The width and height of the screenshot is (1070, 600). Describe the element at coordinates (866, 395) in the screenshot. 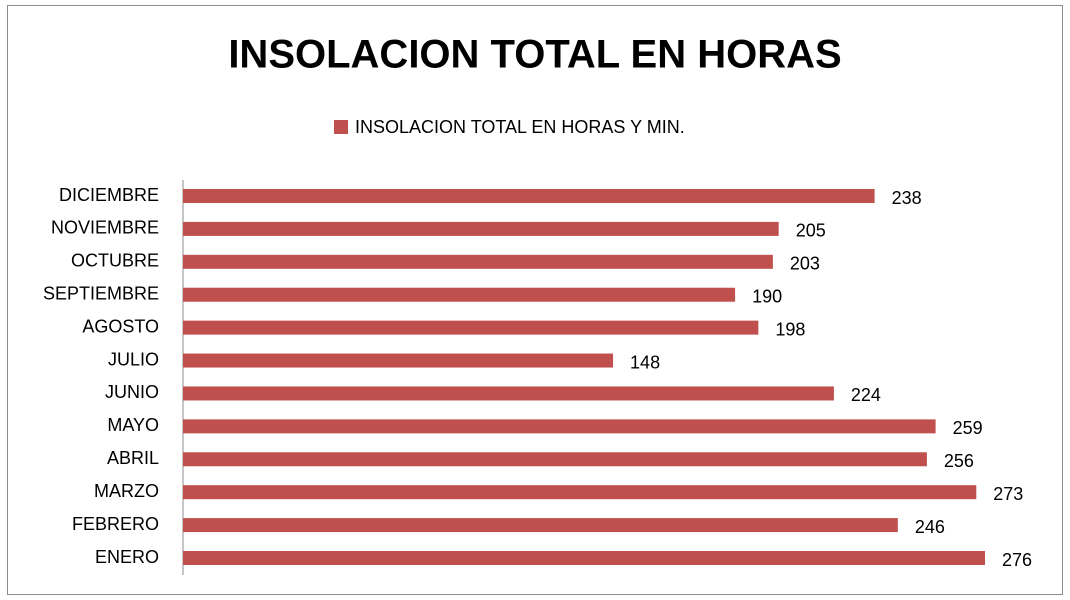

I see `value-label: 224` at that location.